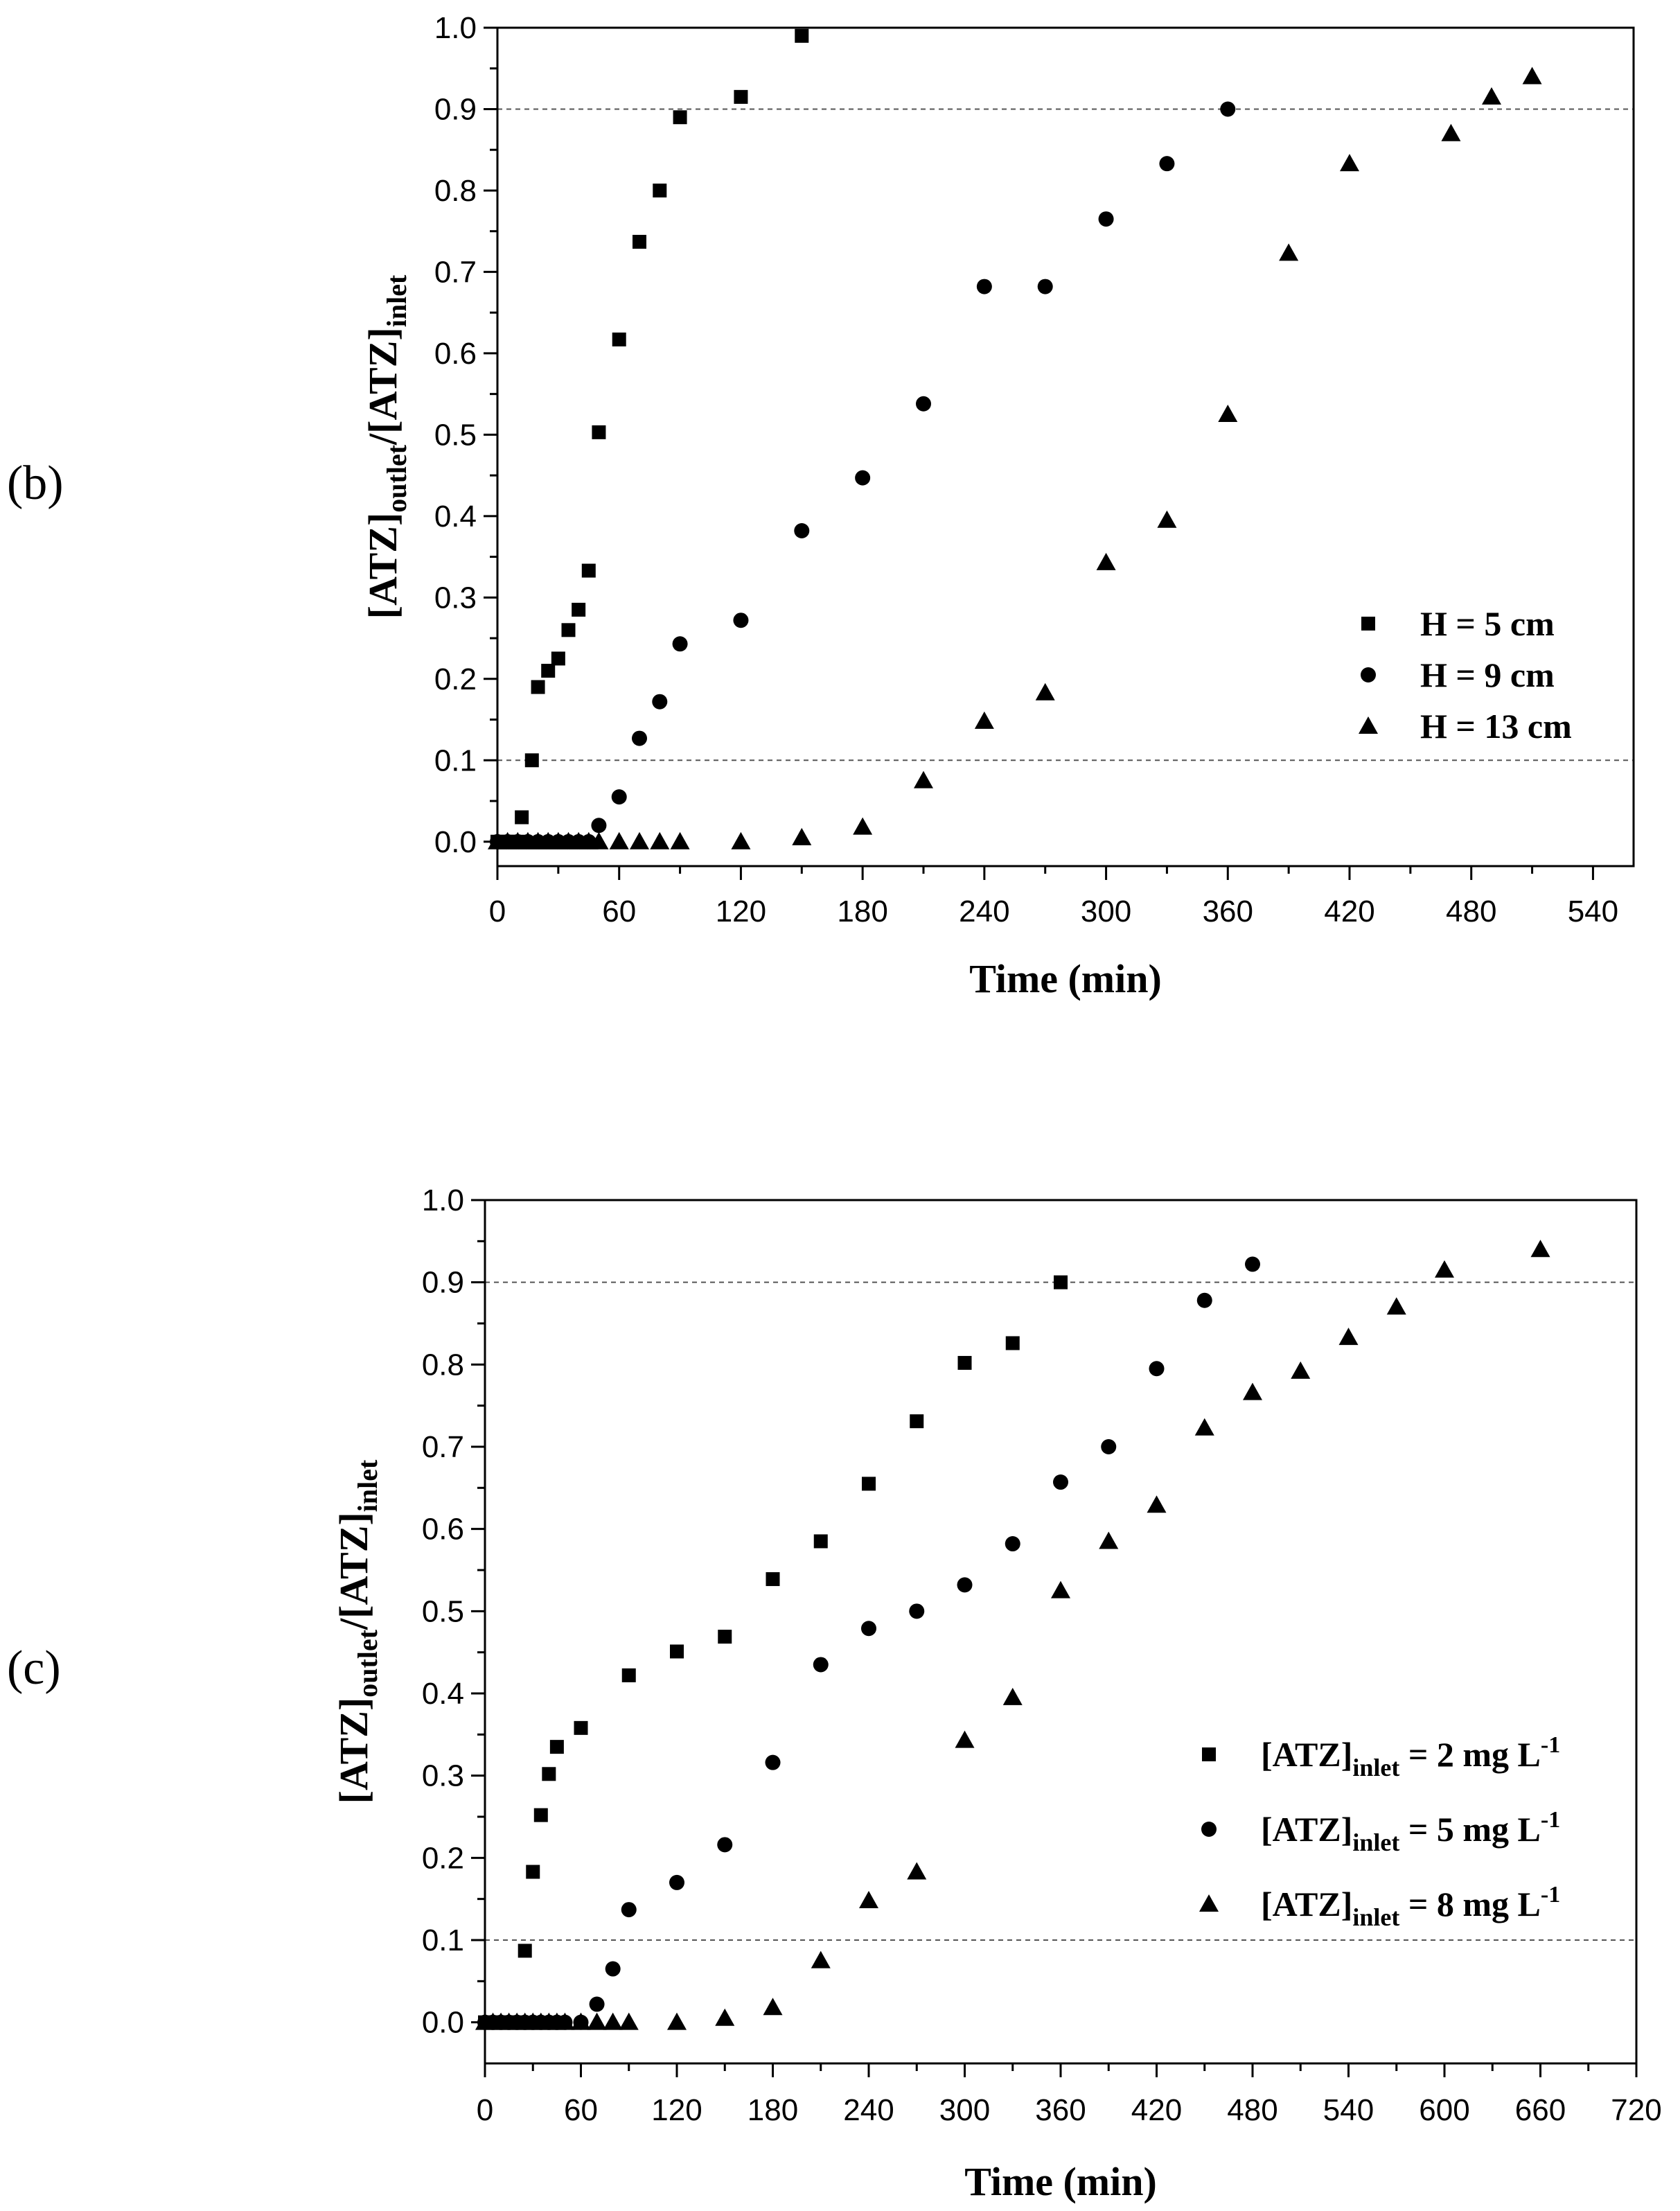 Image resolution: width=1680 pixels, height=2211 pixels. I want to click on y-tick-label: 0.7, so click(455, 272).